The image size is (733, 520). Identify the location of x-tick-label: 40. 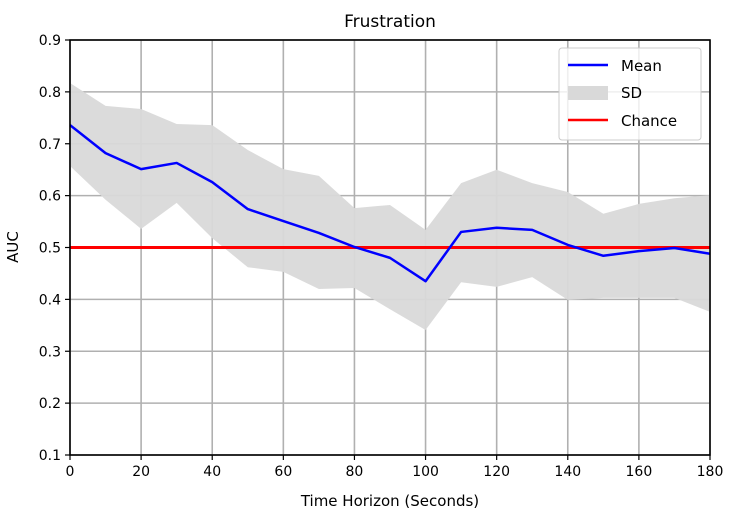
(212, 472).